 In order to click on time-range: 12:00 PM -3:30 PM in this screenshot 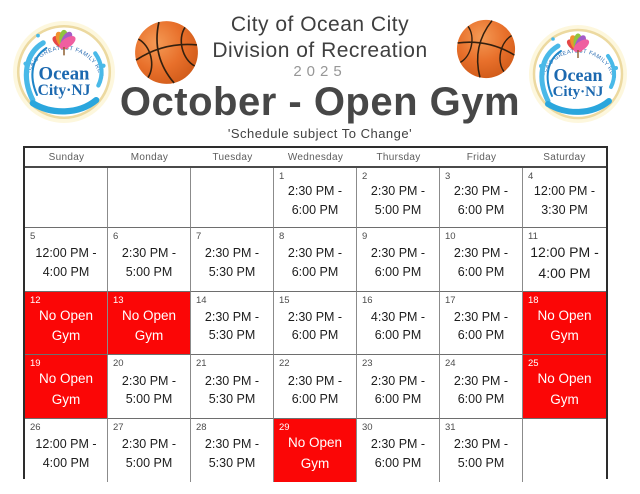, I will do `click(564, 200)`.